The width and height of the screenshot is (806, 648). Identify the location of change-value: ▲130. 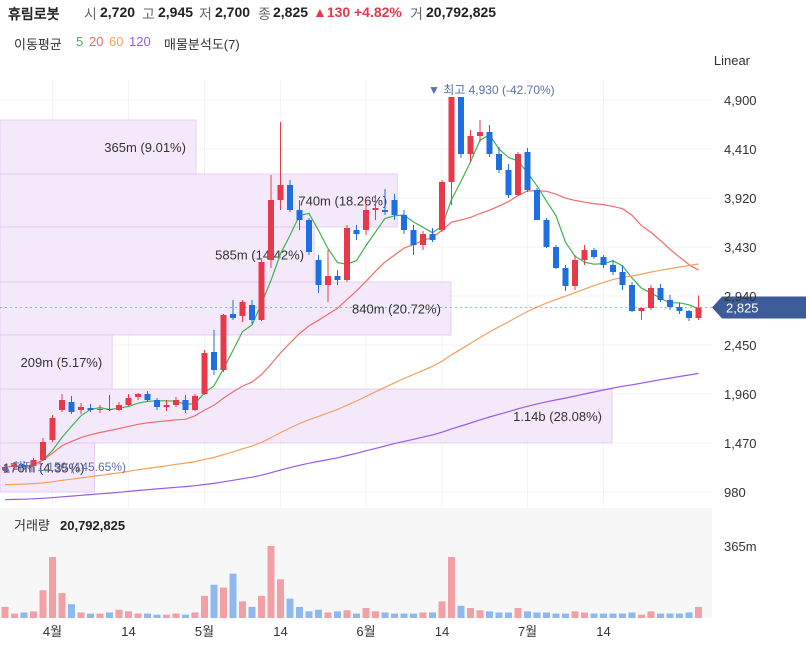
(332, 12).